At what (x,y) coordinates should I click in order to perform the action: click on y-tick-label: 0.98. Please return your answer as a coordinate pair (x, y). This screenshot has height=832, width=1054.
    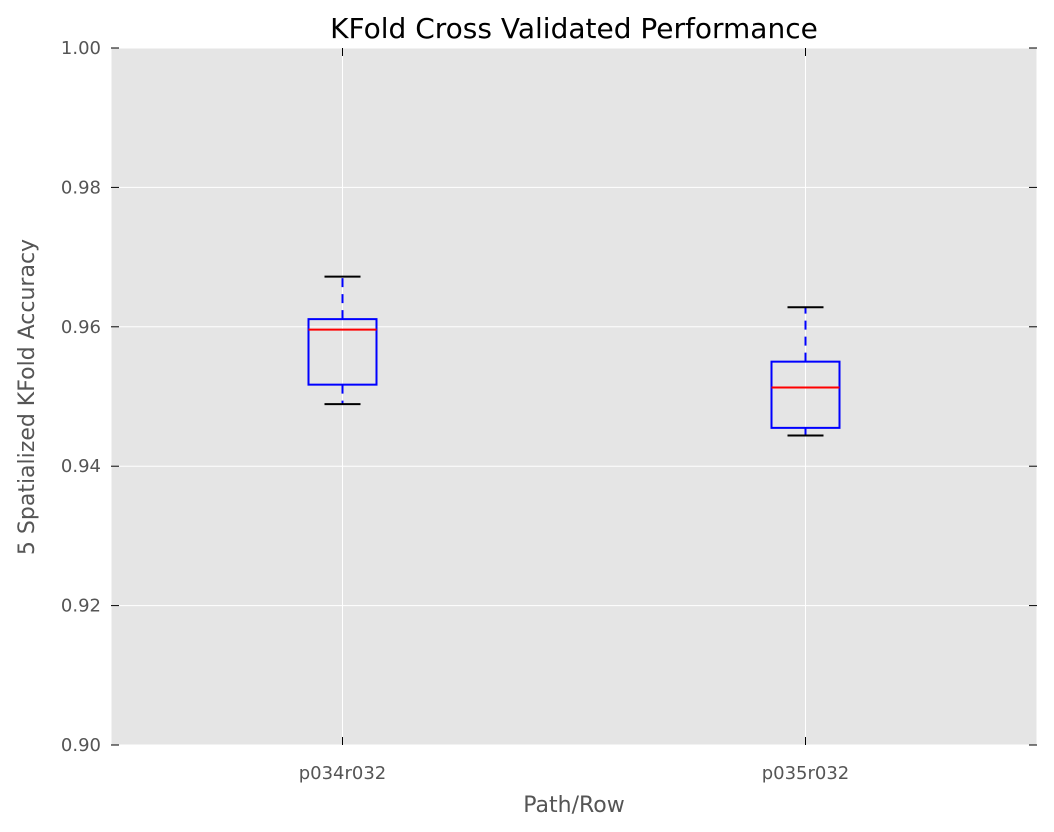
    Looking at the image, I should click on (81, 187).